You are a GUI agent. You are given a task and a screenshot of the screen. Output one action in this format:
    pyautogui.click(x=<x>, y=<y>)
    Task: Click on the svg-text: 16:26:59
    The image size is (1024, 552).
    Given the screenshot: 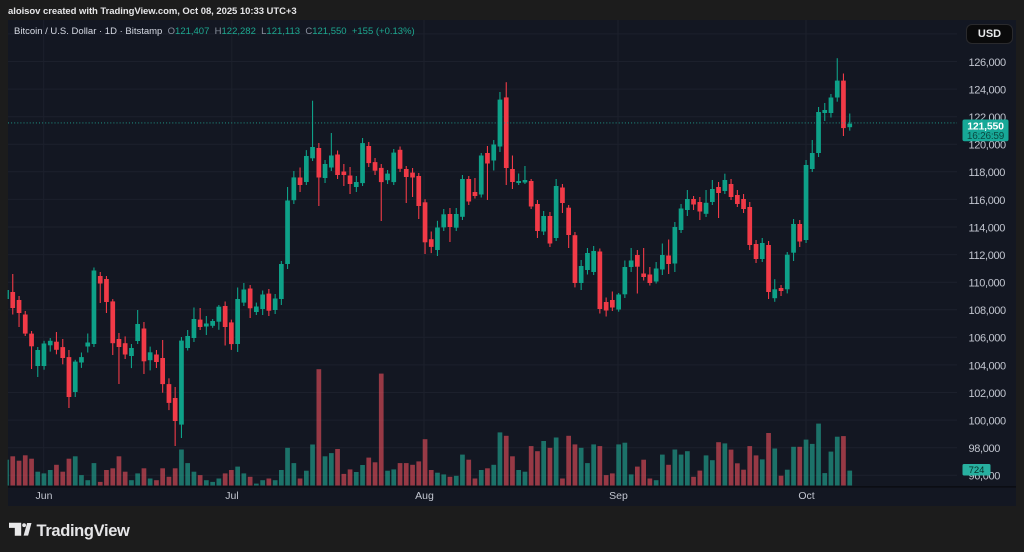 What is the action you would take?
    pyautogui.click(x=986, y=136)
    